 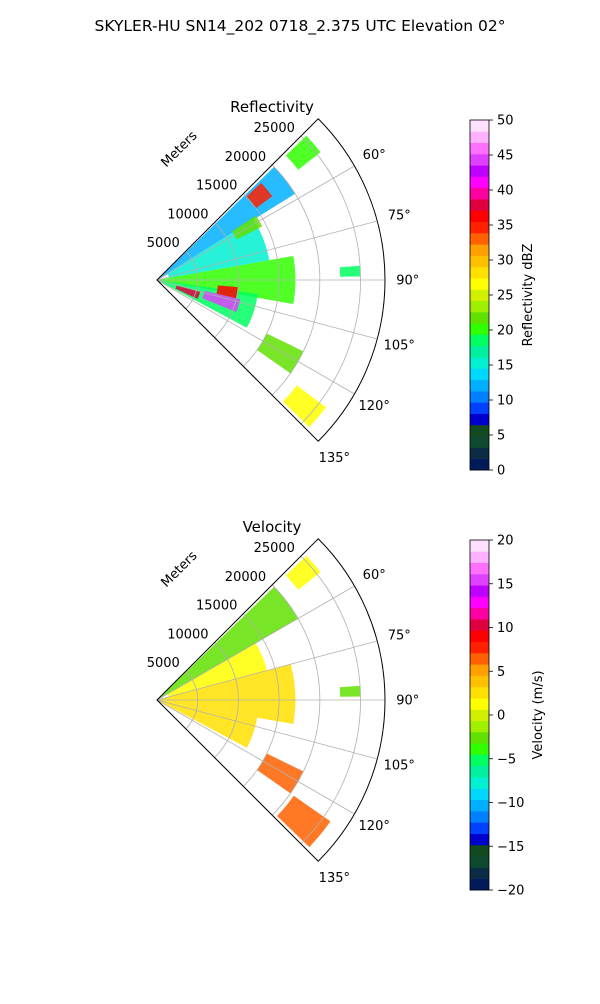 I want to click on velocity-colorbar: −20 −15 −10 −5 0 5 10 15 20, so click(x=496, y=716).